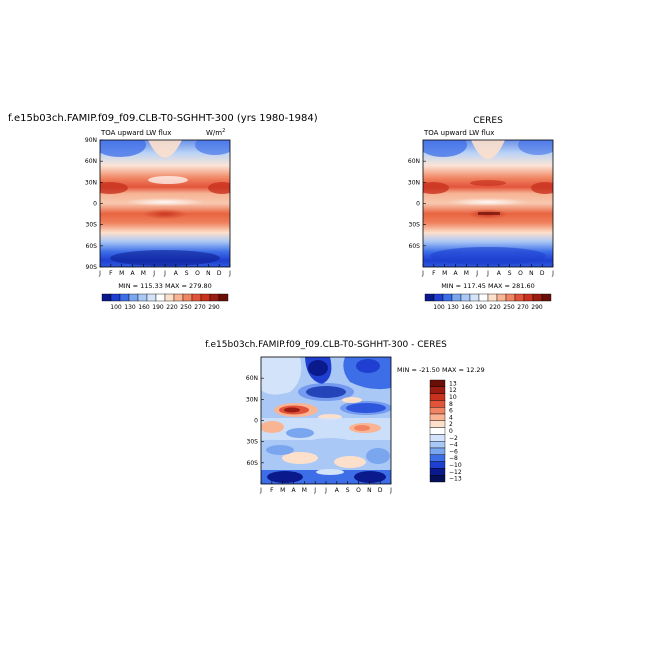 The image size is (654, 658). I want to click on colorbar-label: −6, so click(453, 451).